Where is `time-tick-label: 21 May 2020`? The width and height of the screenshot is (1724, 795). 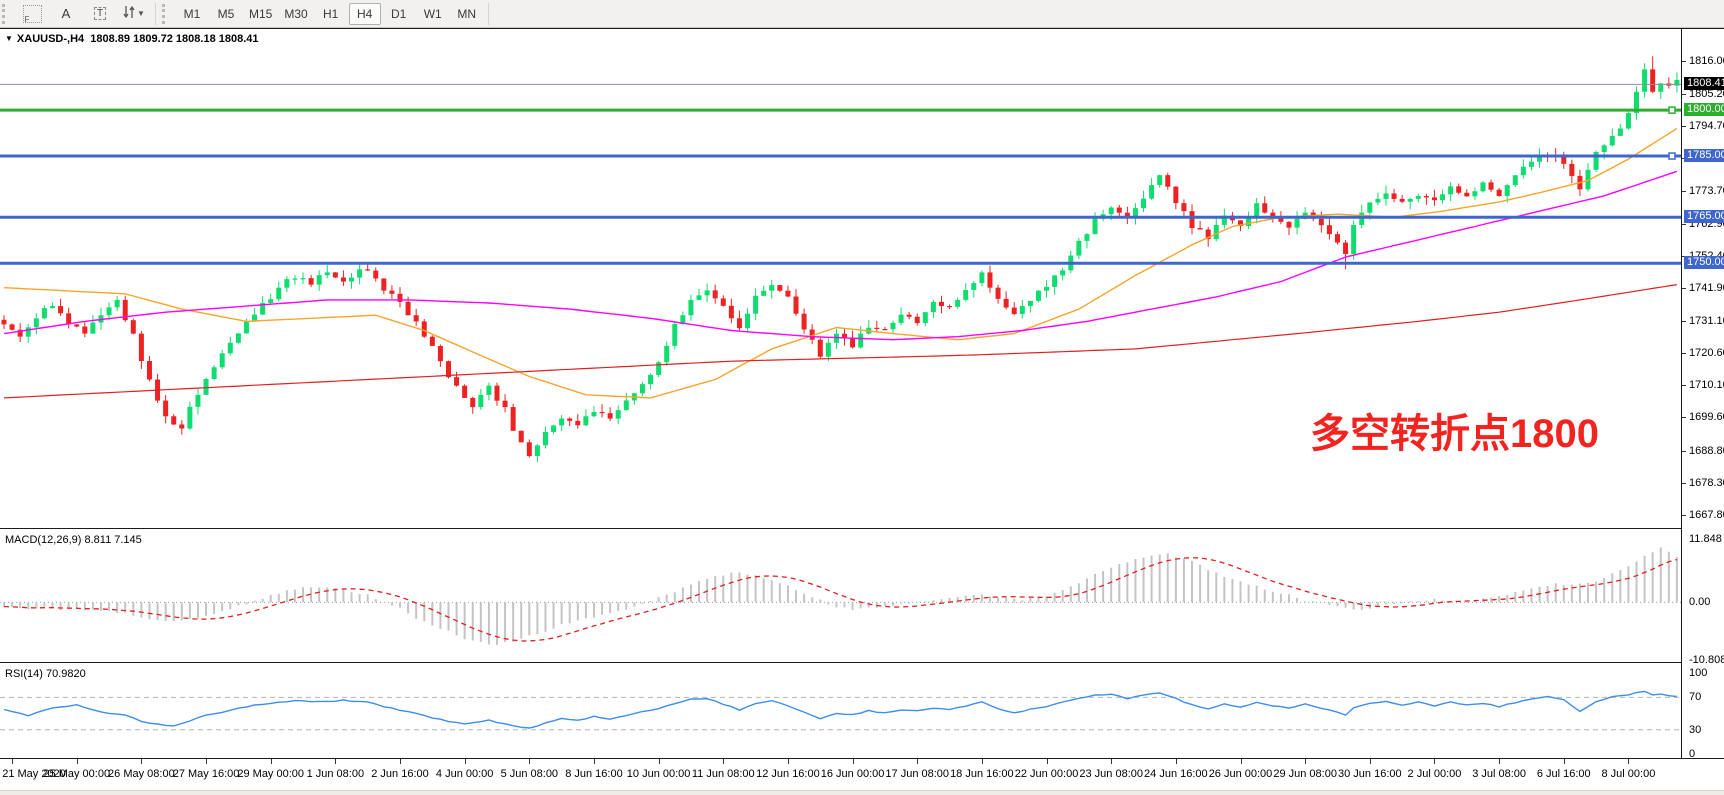
time-tick-label: 21 May 2020 is located at coordinates (34, 774).